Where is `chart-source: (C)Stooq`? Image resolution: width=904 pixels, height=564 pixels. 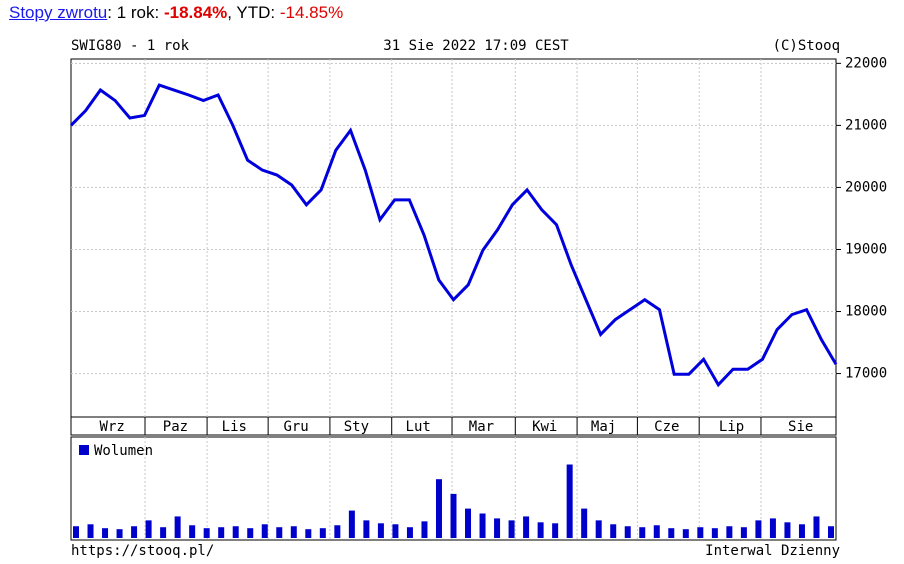
chart-source: (C)Stooq is located at coordinates (806, 46).